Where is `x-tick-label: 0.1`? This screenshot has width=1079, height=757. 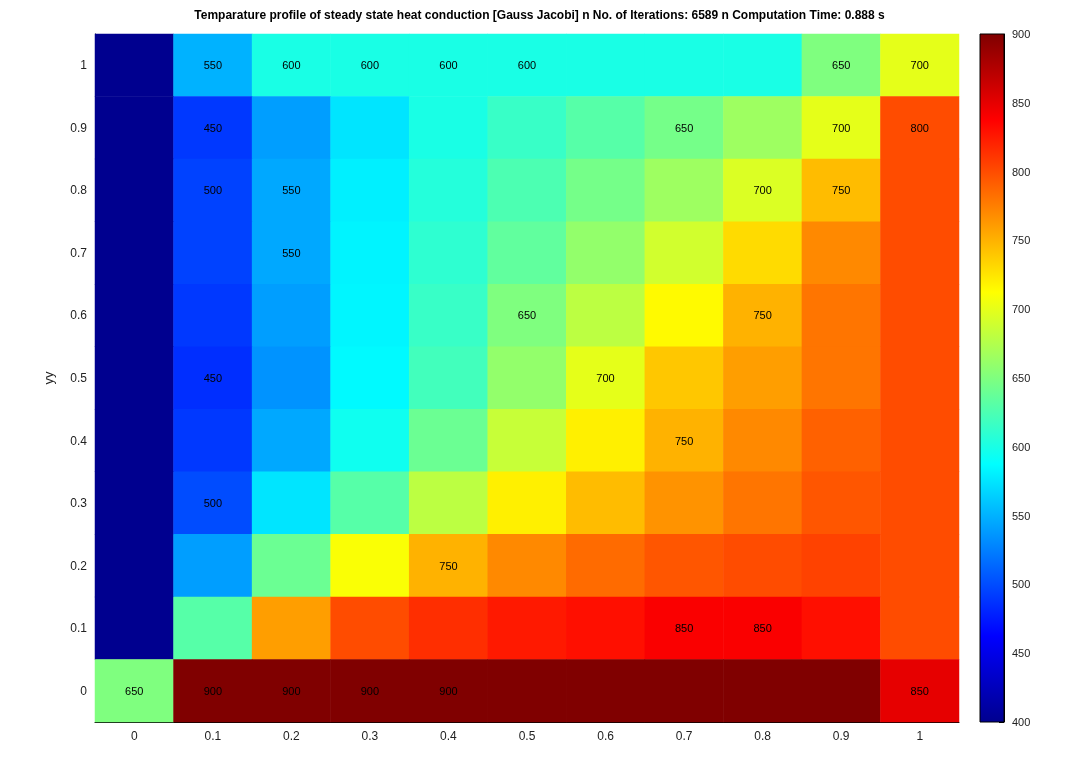
x-tick-label: 0.1 is located at coordinates (213, 736).